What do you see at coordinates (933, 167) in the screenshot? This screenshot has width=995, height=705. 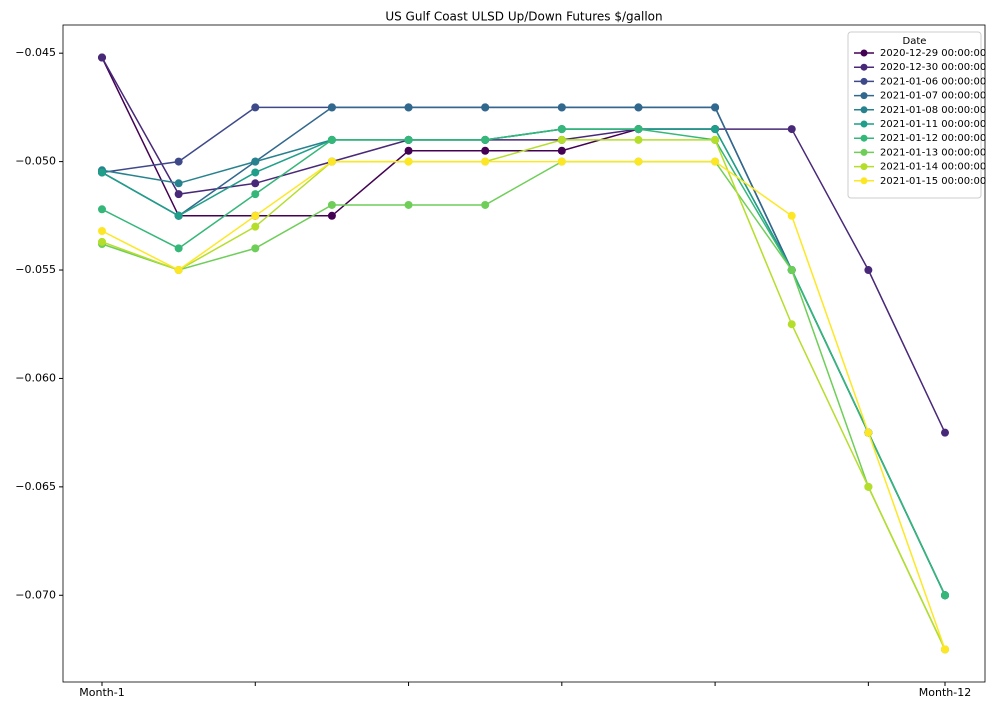 I see `legend-label: 2021-01-14 00:00:00` at bounding box center [933, 167].